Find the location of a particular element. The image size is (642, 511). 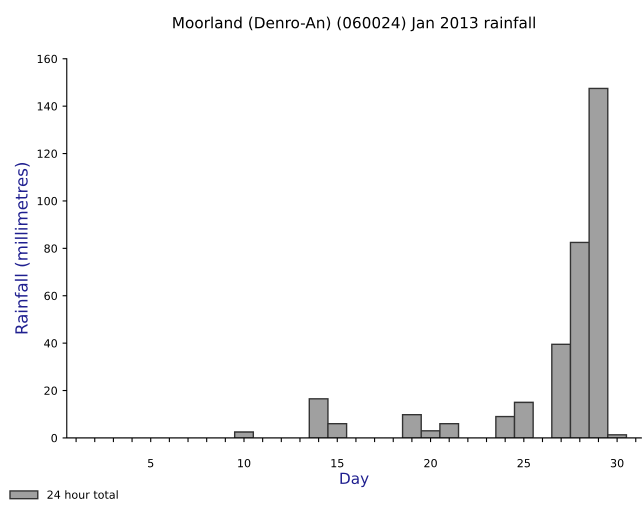

y-tick-label: 100 is located at coordinates (47, 201).